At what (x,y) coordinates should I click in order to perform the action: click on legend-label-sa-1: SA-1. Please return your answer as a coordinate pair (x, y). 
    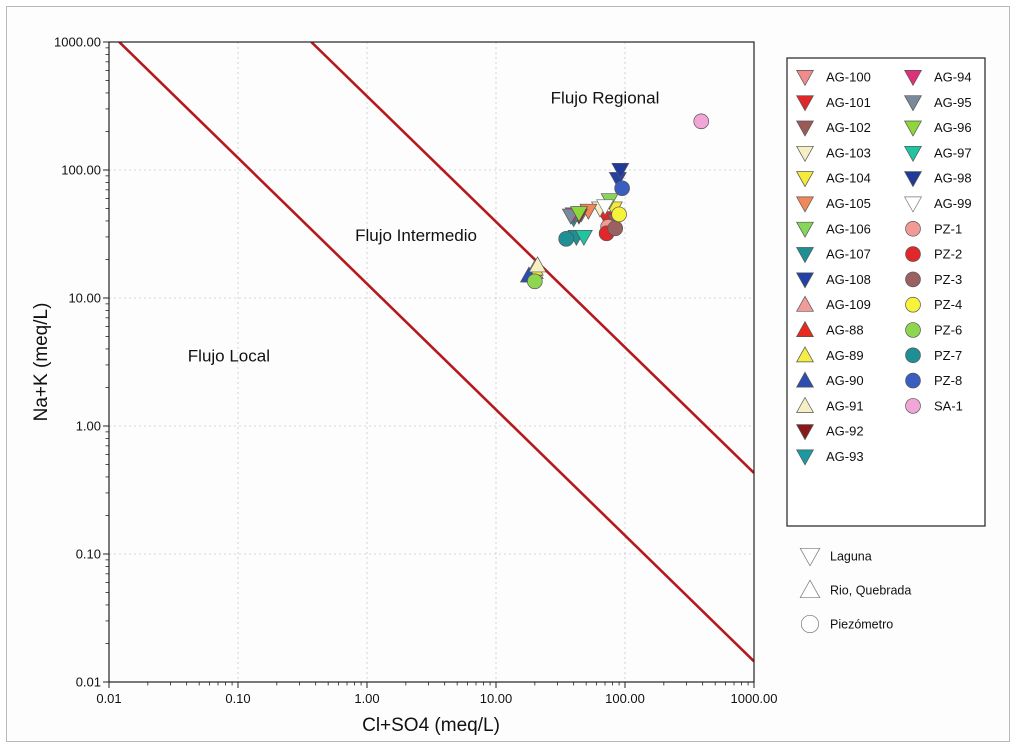
    Looking at the image, I should click on (948, 405).